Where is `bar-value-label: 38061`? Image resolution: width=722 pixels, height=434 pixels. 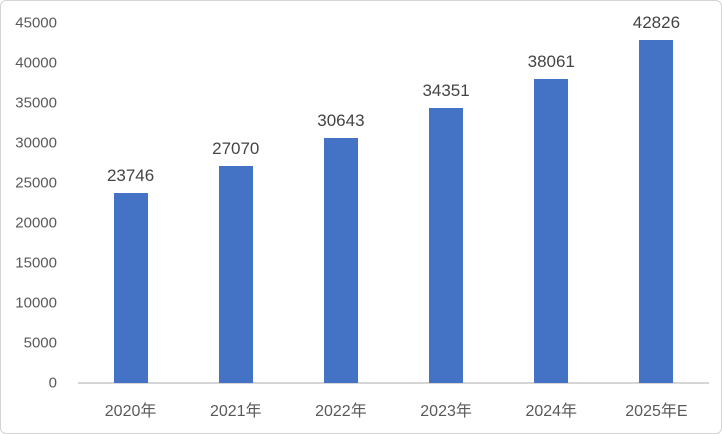
bar-value-label: 38061 is located at coordinates (551, 61).